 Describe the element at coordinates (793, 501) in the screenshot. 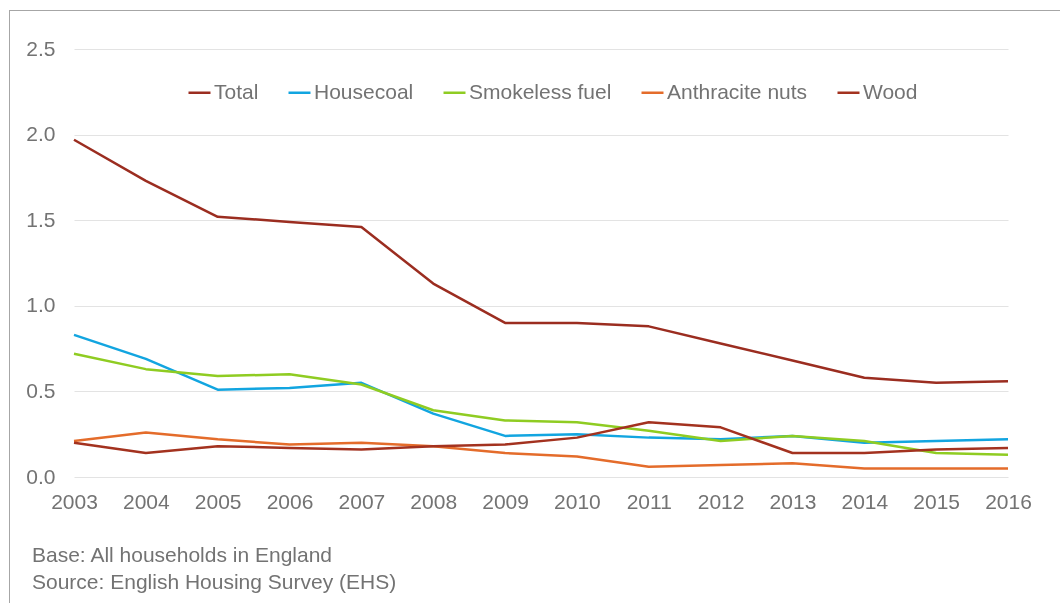

I see `x-tick-label: 2013` at that location.